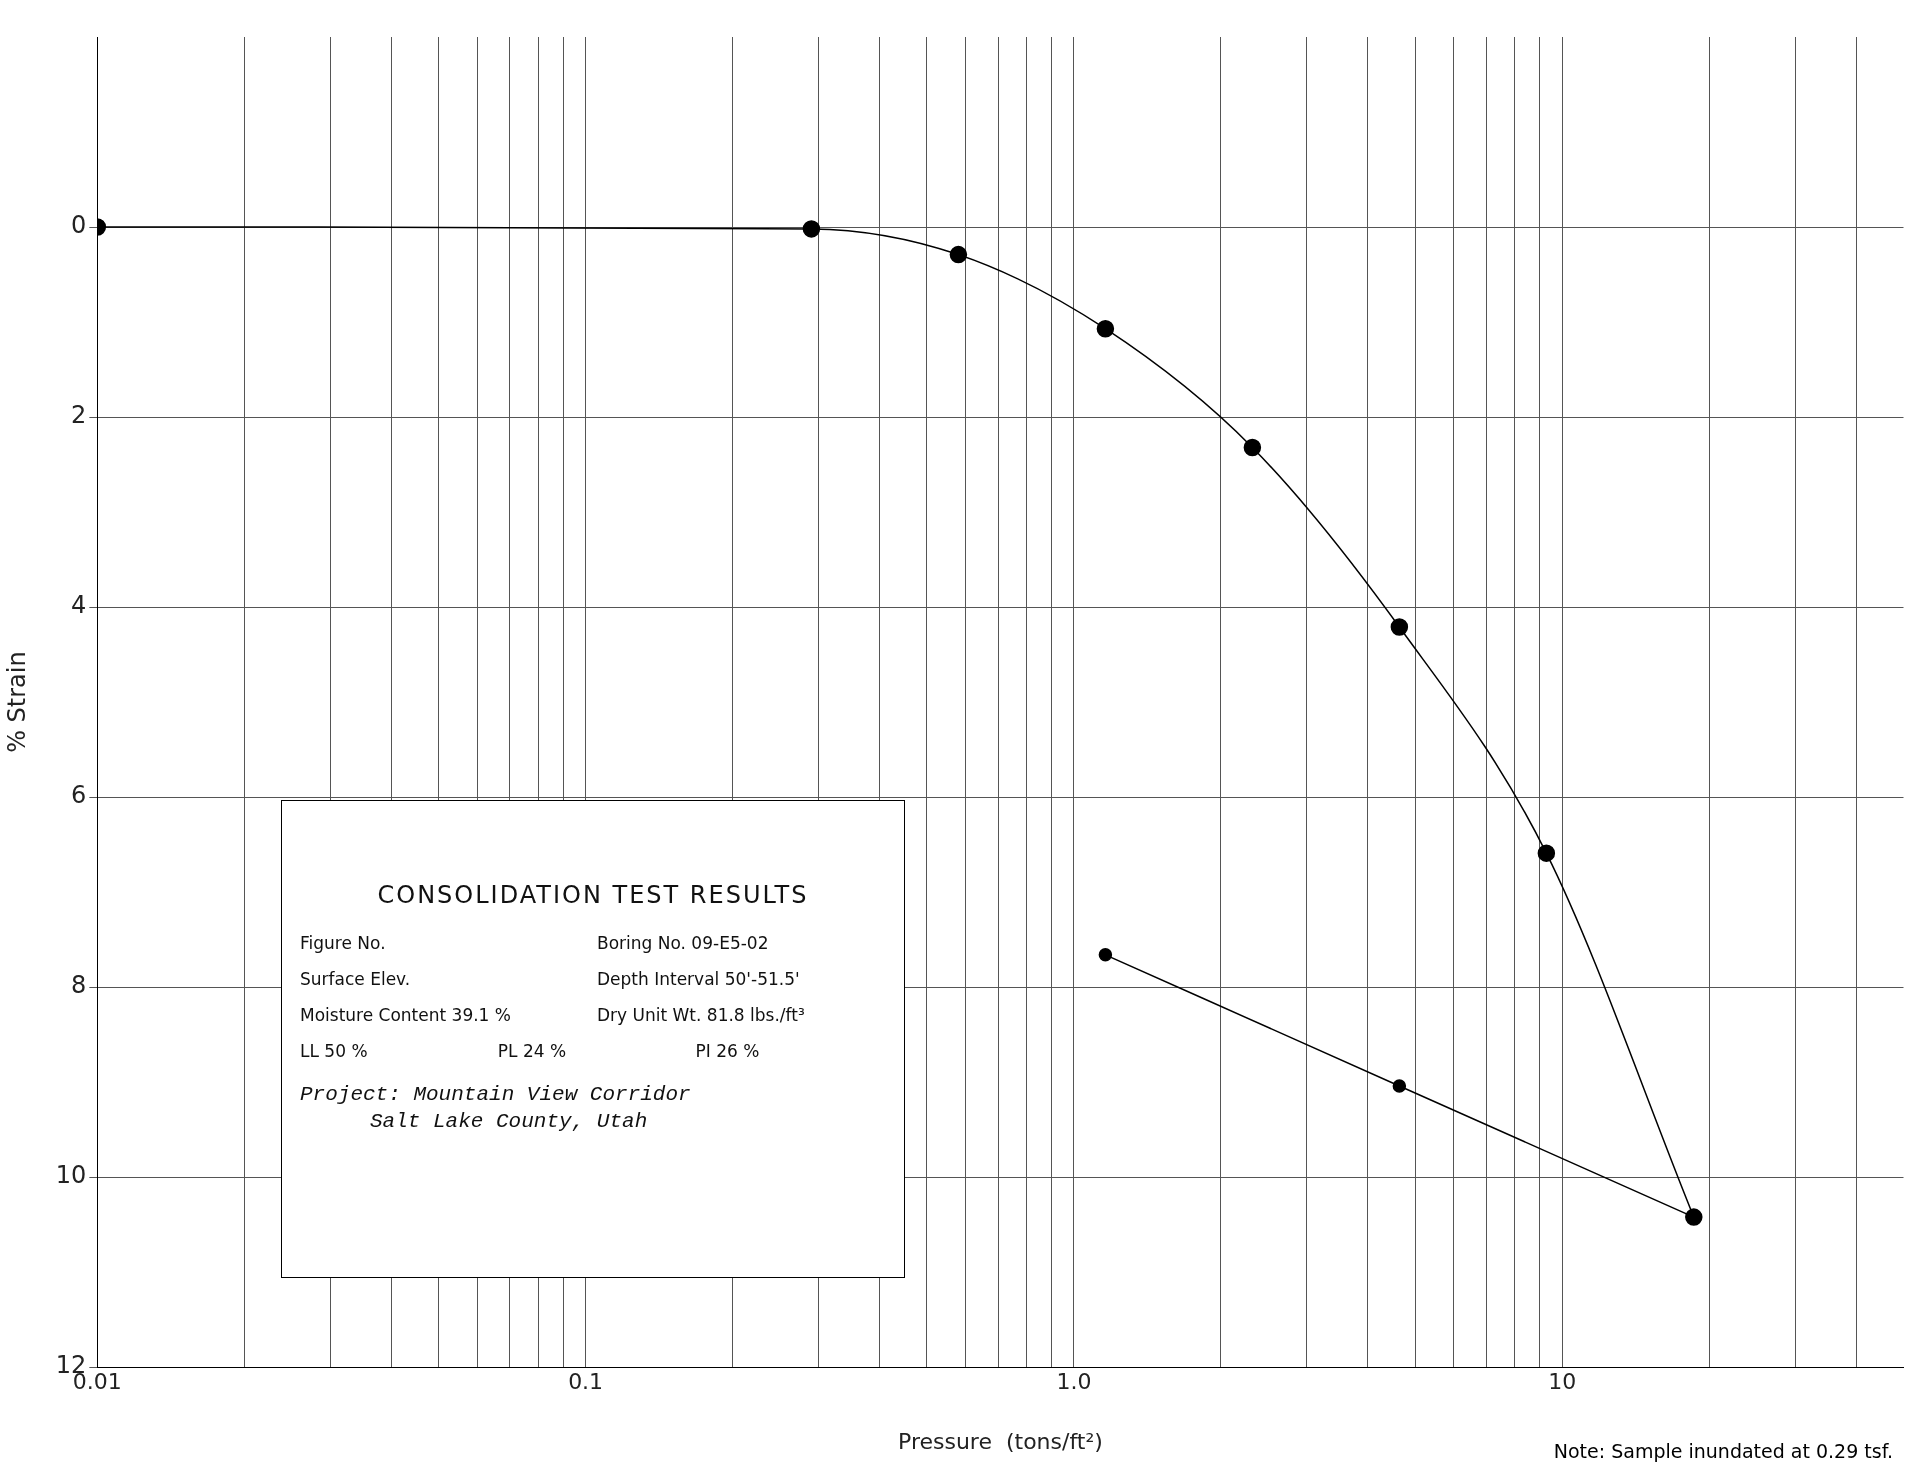  I want to click on annotation: Moisture Content 39.1 %, so click(405, 1015).